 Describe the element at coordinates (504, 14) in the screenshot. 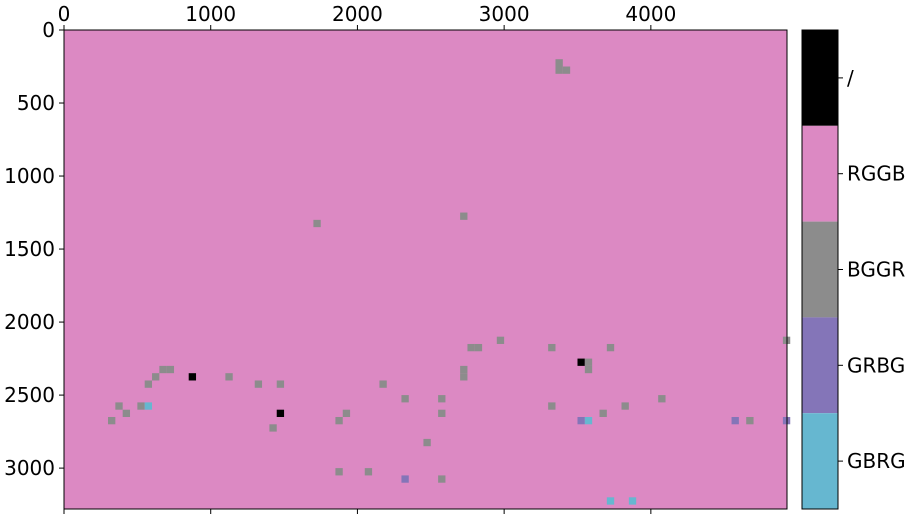

I see `x-tick-label: 3000` at that location.